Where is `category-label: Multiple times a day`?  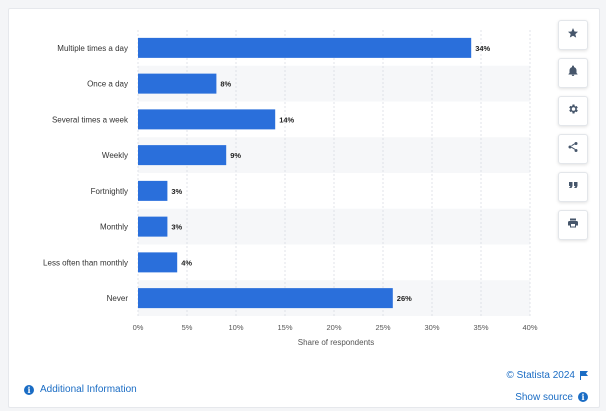
category-label: Multiple times a day is located at coordinates (92, 48).